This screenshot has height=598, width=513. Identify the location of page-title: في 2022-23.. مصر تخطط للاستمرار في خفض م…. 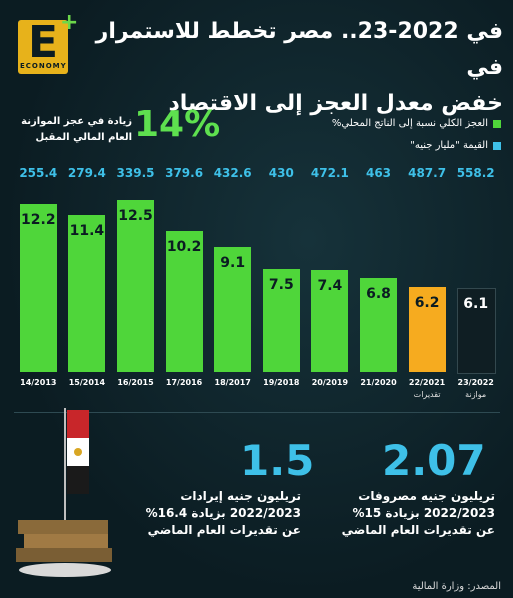
(293, 68).